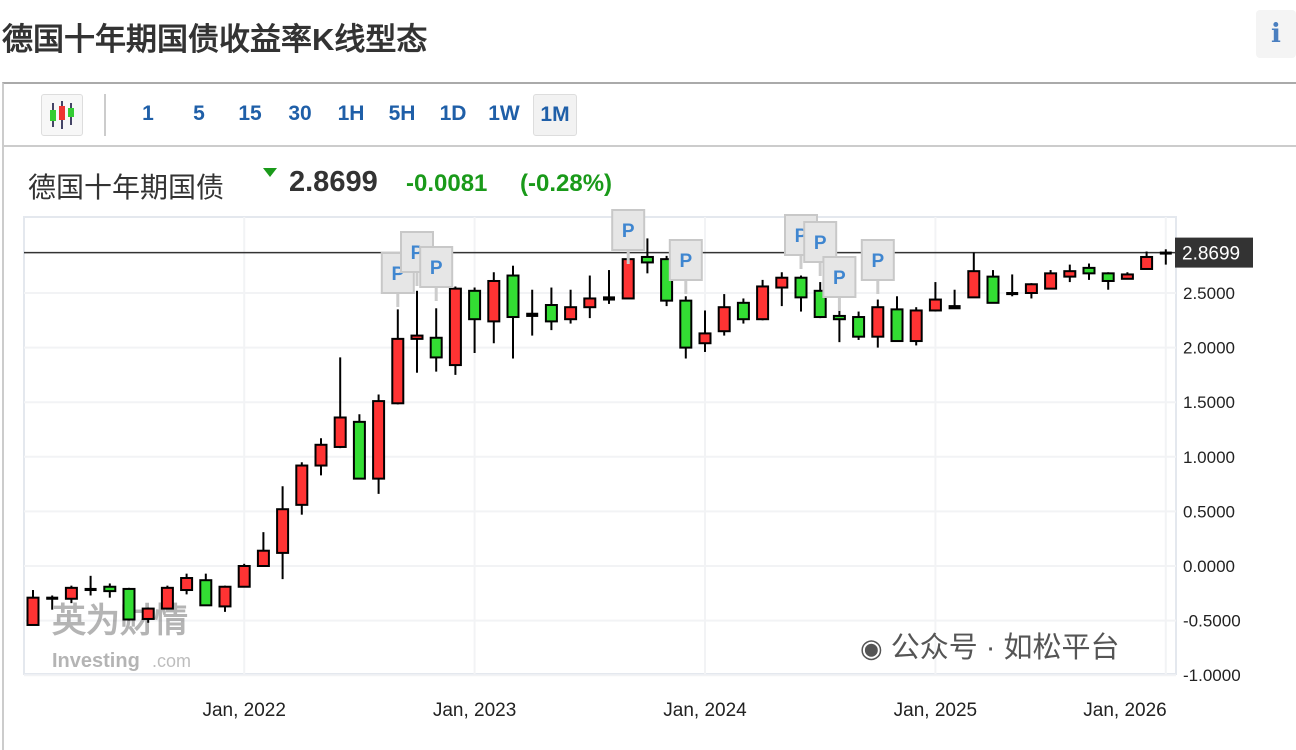 The width and height of the screenshot is (1296, 750). I want to click on timeframe-15: 15, so click(250, 113).